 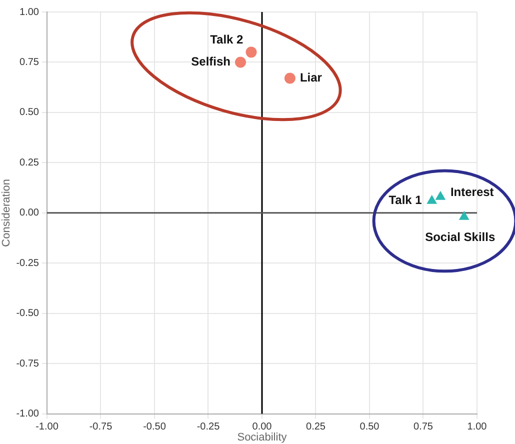 I want to click on annotation: Talk 1, so click(x=405, y=200).